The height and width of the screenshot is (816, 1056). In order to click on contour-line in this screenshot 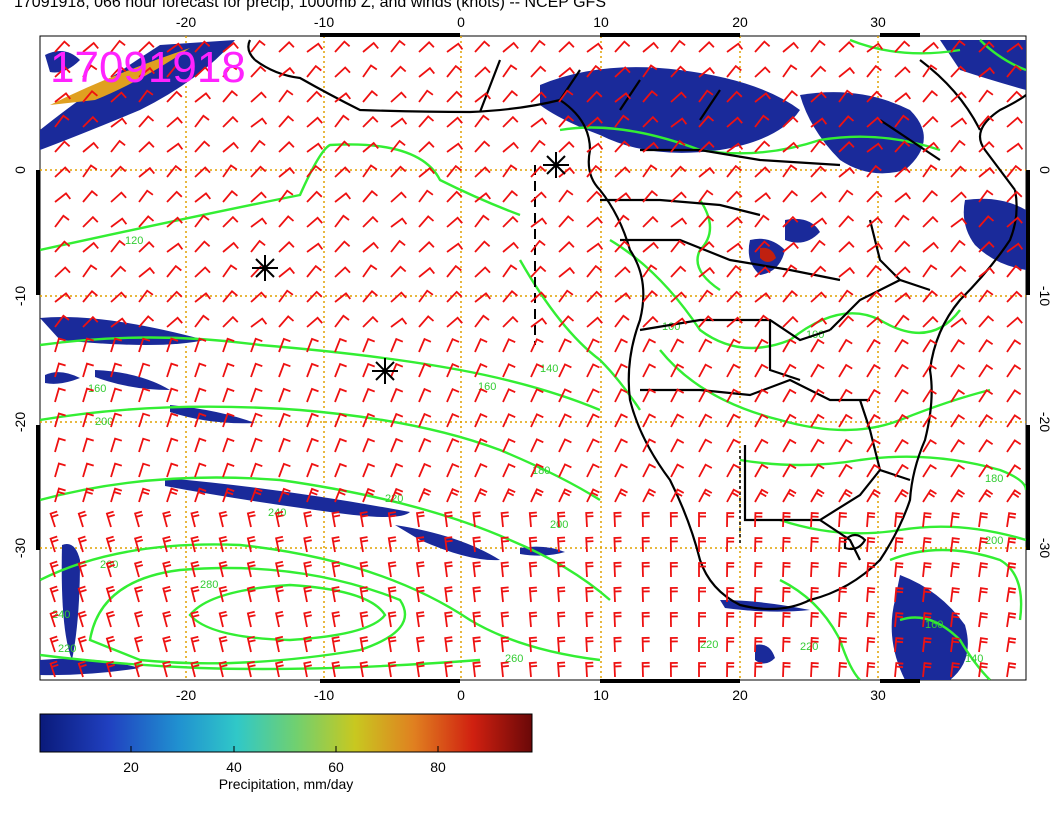, I will do `click(320, 374)`.